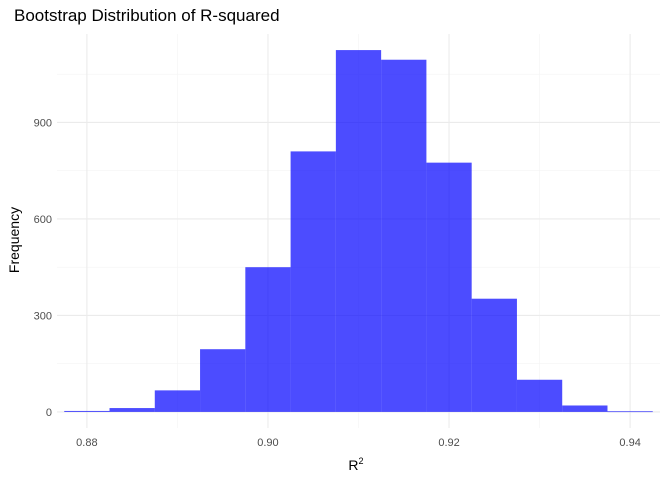 The width and height of the screenshot is (672, 480). Describe the element at coordinates (353, 465) in the screenshot. I see `x-axis-label-text: R` at that location.